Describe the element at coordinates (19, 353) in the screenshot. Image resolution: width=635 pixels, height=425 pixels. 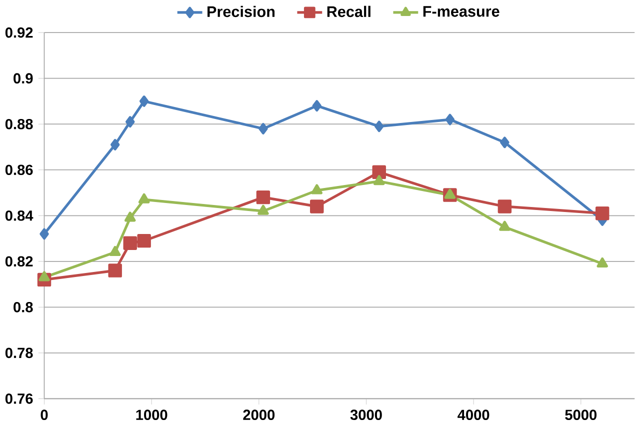
I see `y-tick-label: 0.78` at that location.